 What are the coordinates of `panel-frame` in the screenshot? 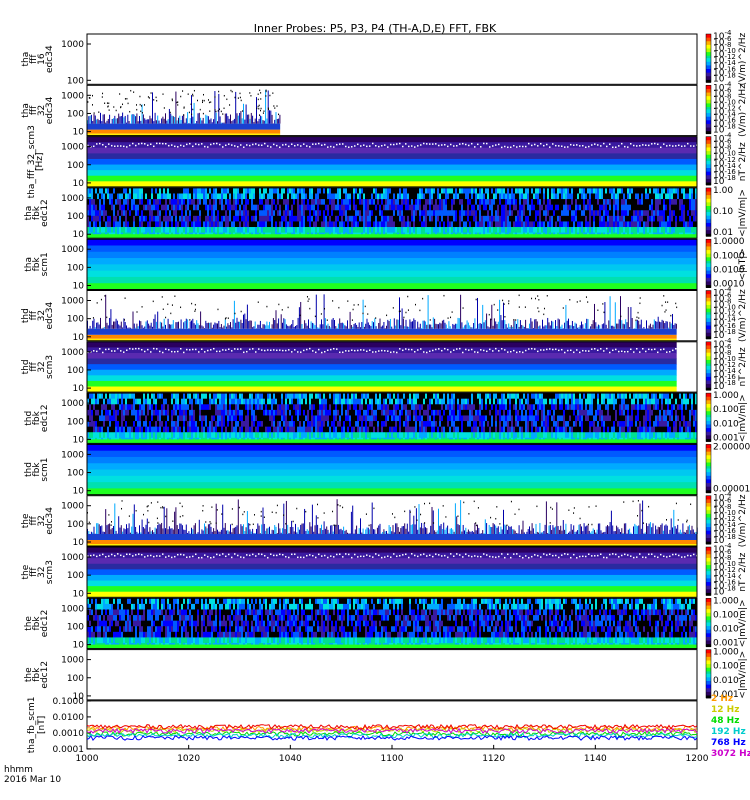 It's located at (392, 110).